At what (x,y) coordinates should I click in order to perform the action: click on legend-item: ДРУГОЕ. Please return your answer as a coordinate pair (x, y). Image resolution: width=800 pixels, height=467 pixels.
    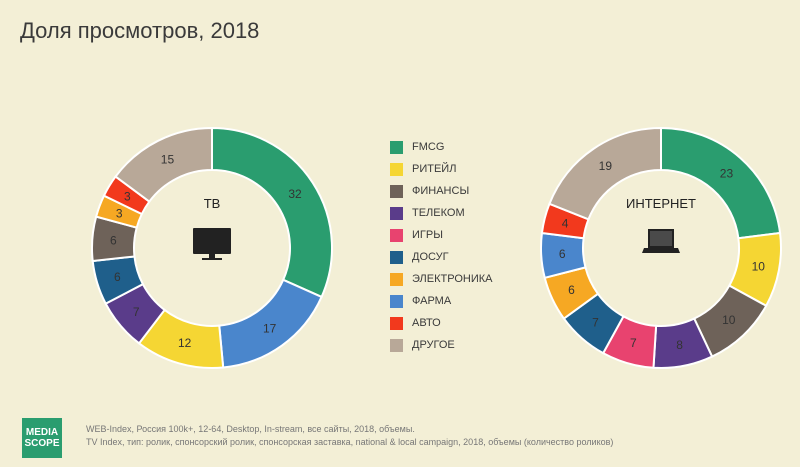
    Looking at the image, I should click on (441, 345).